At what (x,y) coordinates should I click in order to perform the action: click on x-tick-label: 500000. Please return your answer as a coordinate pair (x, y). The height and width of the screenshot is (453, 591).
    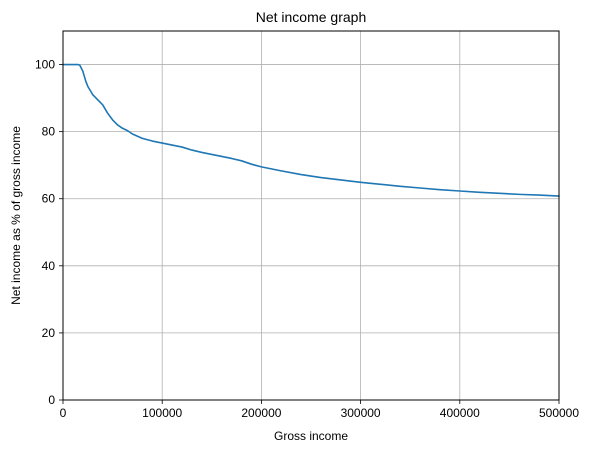
    Looking at the image, I should click on (559, 413).